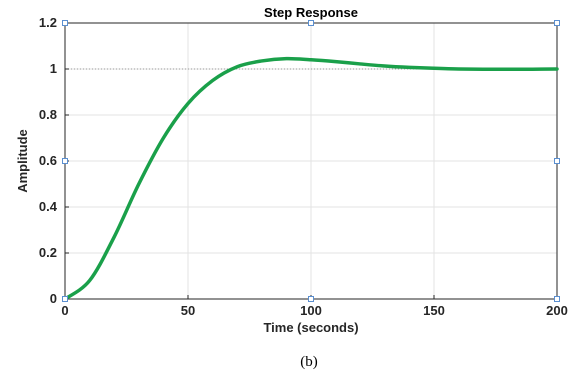 This screenshot has height=376, width=585. What do you see at coordinates (434, 310) in the screenshot?
I see `x-tick-label: 150` at bounding box center [434, 310].